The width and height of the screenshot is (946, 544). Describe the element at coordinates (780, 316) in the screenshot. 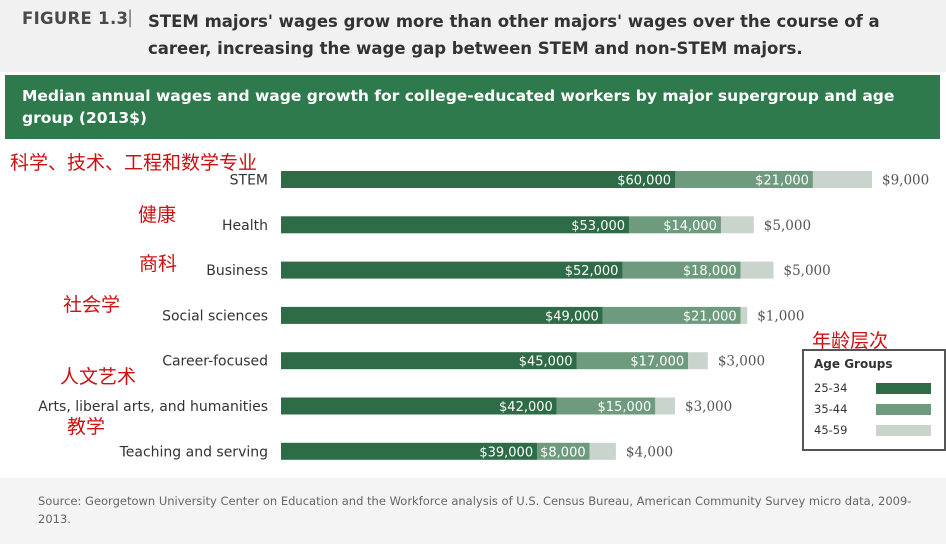

I see `increment-value-label: $1,000` at that location.